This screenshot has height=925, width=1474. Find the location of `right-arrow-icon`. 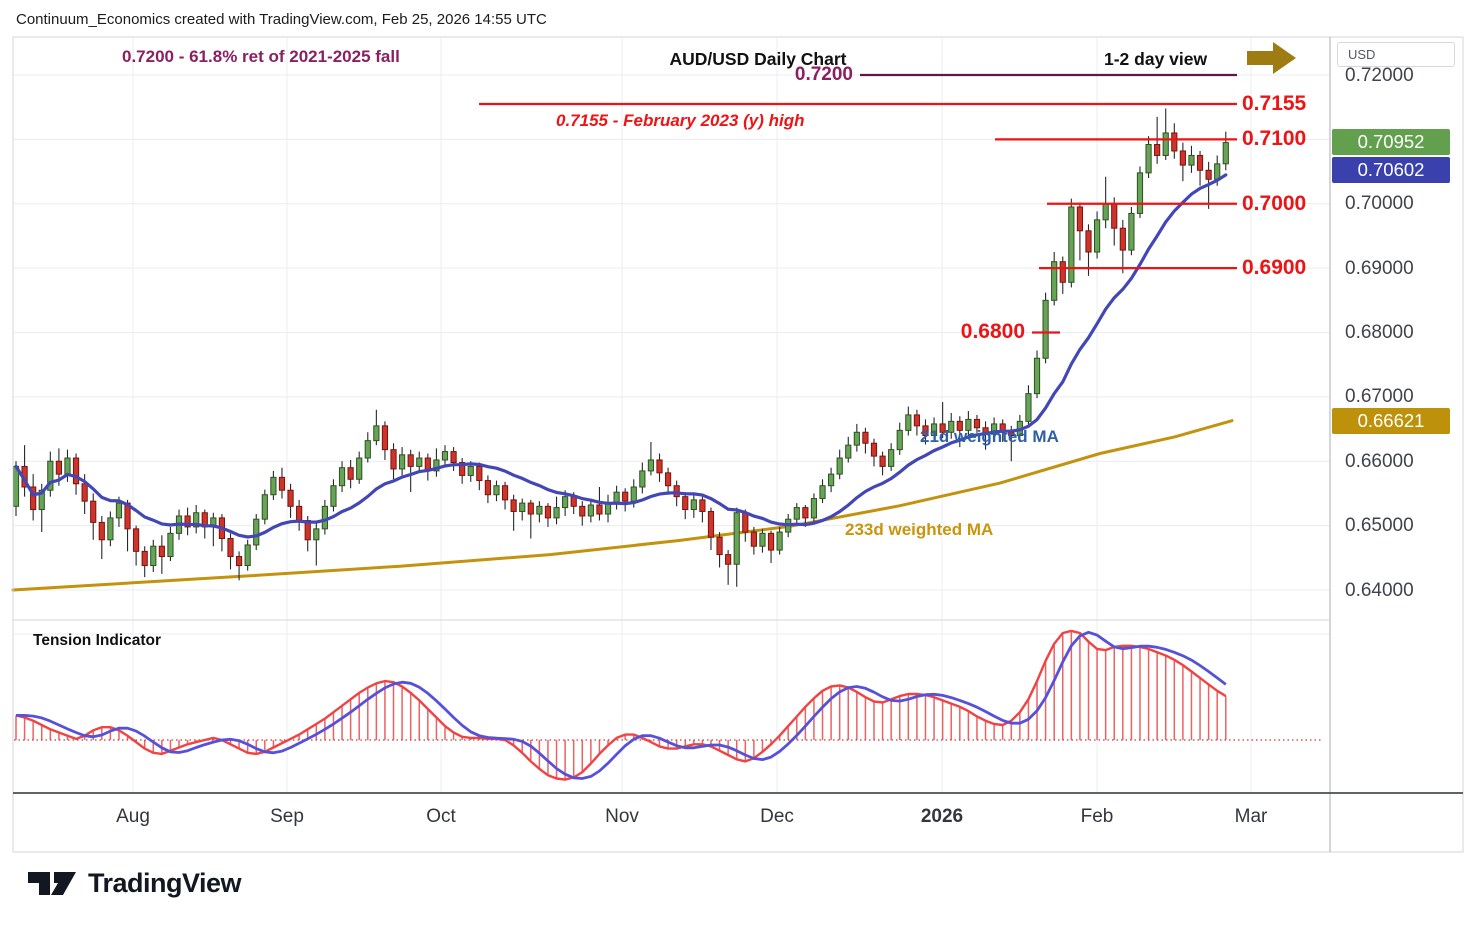

right-arrow-icon is located at coordinates (1271, 58).